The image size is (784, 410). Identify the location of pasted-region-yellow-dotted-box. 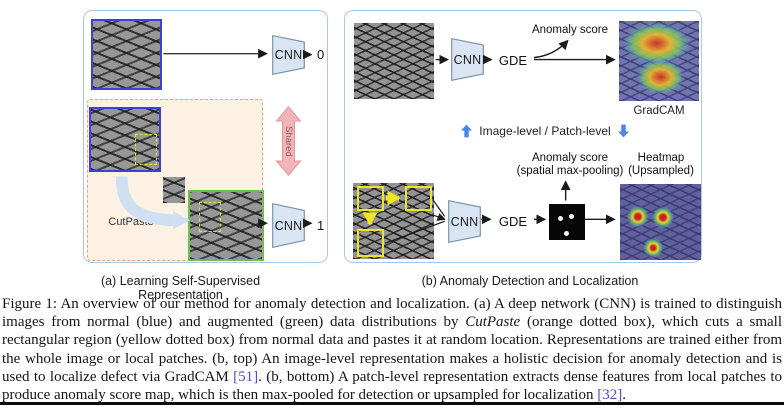
(210, 217).